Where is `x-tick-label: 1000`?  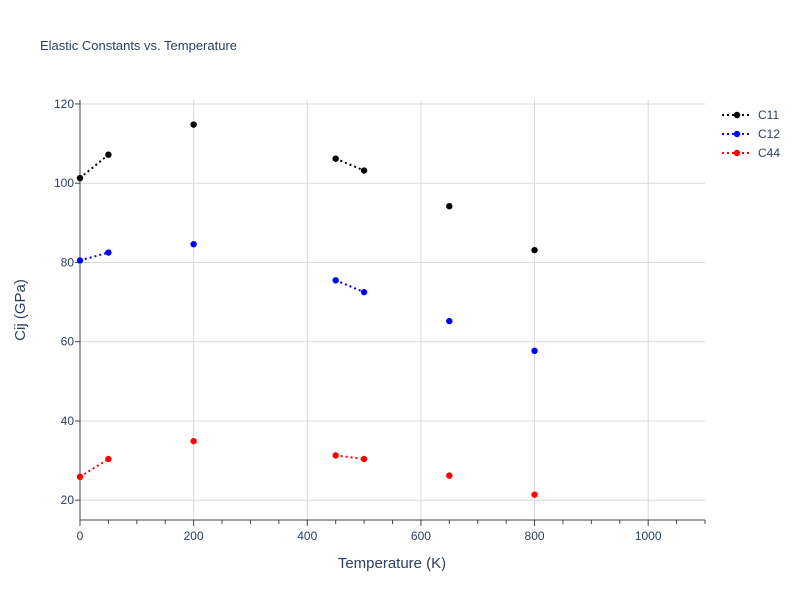 x-tick-label: 1000 is located at coordinates (648, 536).